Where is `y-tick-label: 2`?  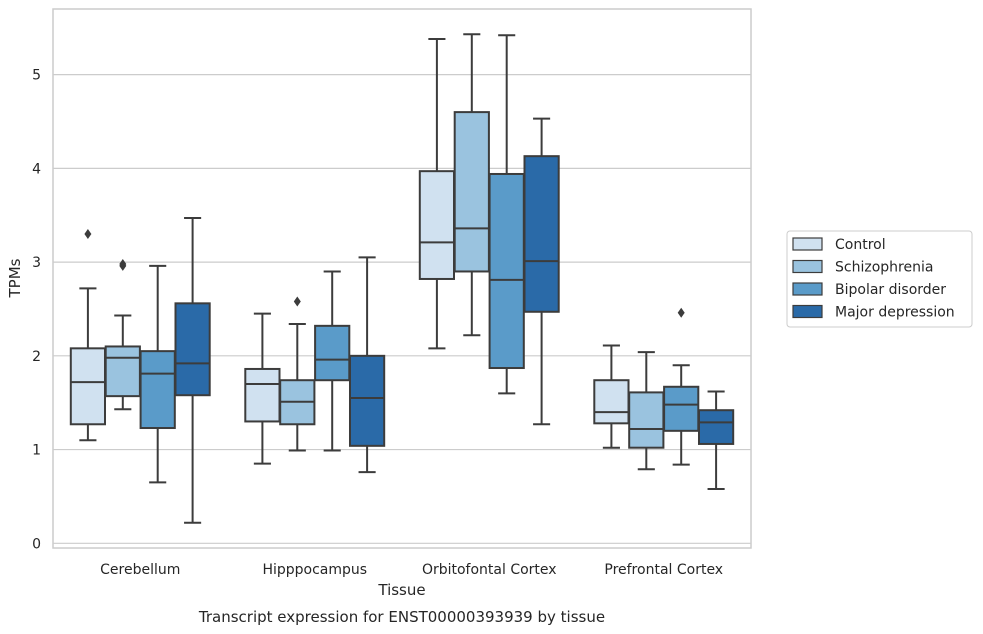 y-tick-label: 2 is located at coordinates (36, 357).